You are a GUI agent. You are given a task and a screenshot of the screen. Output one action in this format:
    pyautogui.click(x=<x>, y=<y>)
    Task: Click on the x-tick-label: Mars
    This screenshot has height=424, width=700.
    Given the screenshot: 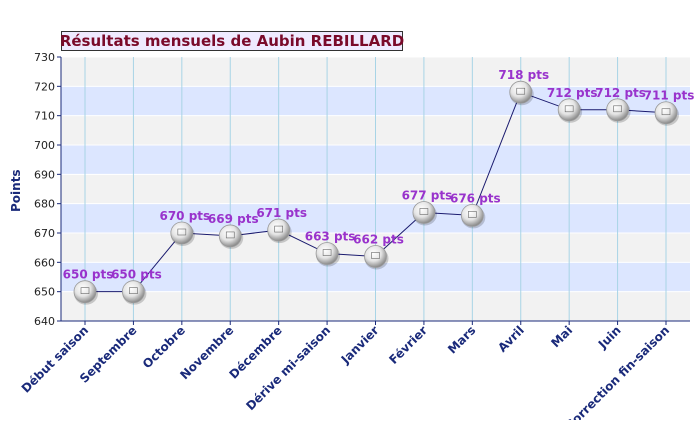 What is the action you would take?
    pyautogui.click(x=461, y=339)
    